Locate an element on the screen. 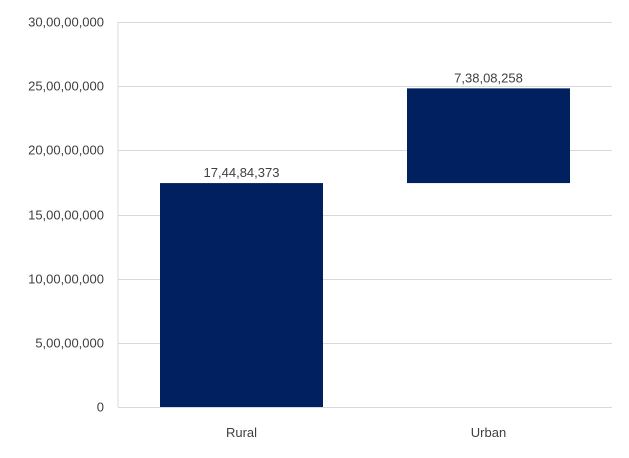 The image size is (629, 458). y-tick-label: 30,00,00,000 is located at coordinates (66, 22).